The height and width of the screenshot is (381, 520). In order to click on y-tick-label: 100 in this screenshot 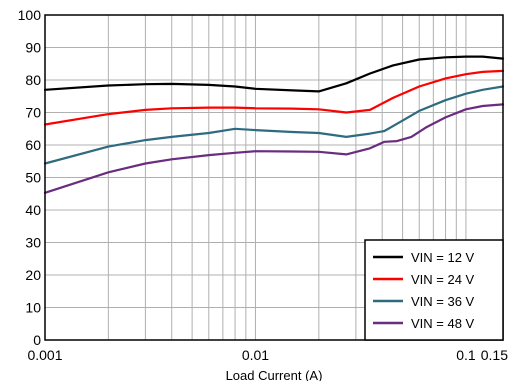, I will do `click(30, 15)`.